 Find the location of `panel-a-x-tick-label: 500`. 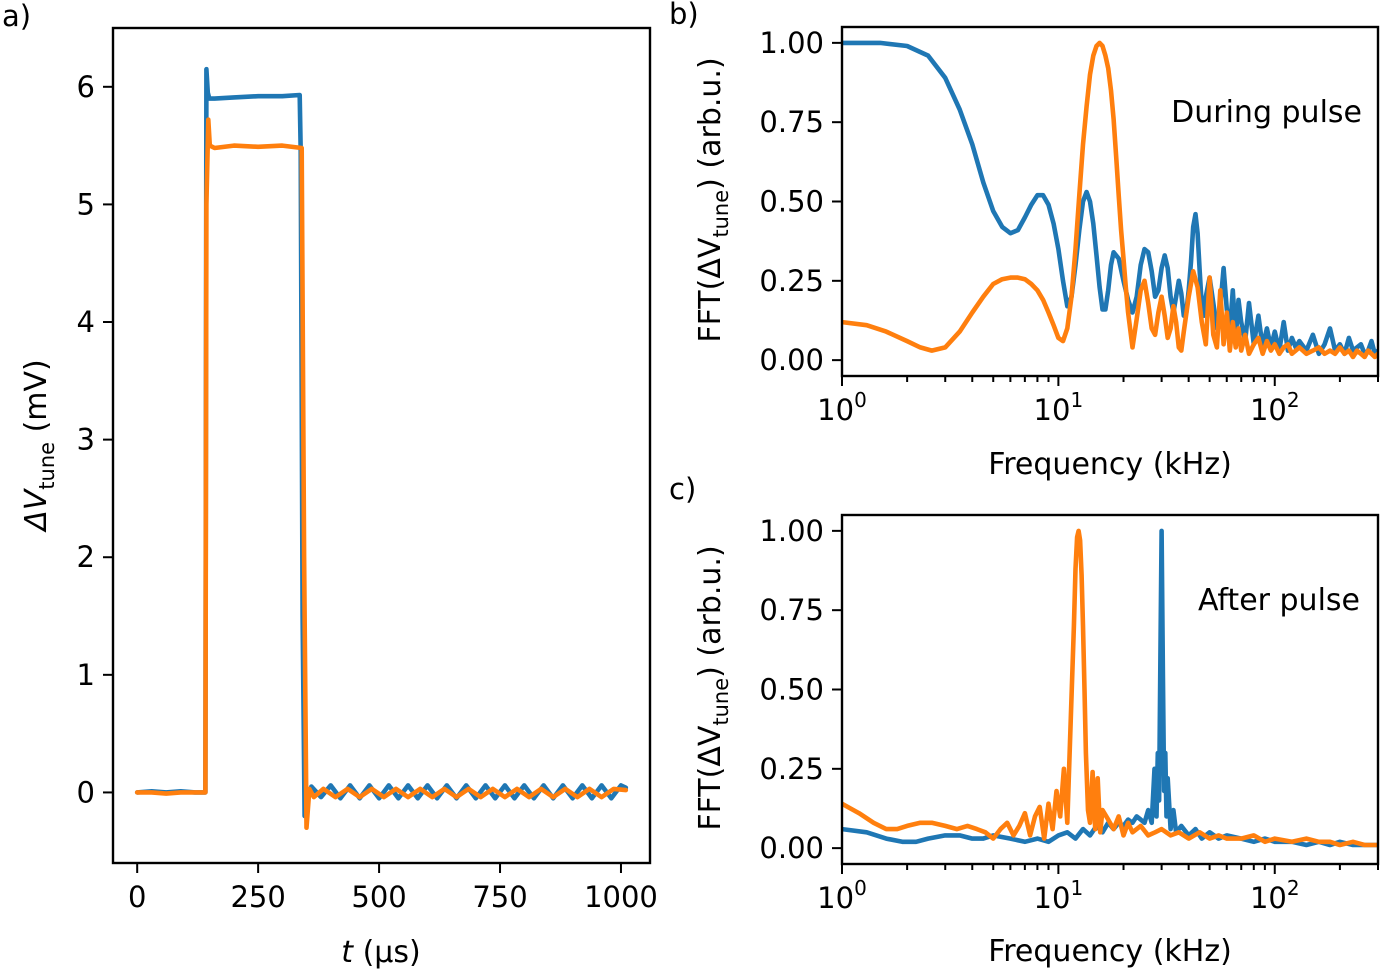

panel-a-x-tick-label: 500 is located at coordinates (378, 897).